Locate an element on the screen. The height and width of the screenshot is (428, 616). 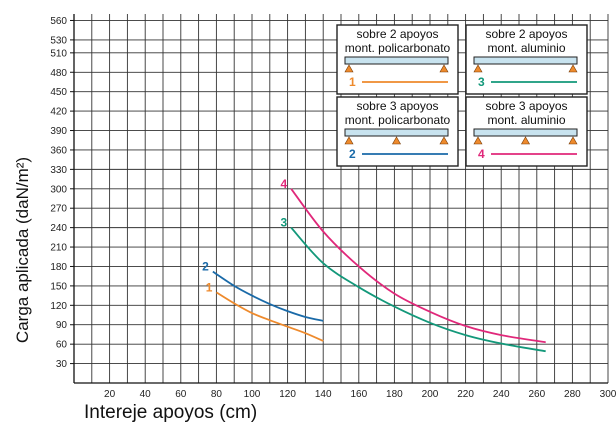
y-tick-label: 210 is located at coordinates (58, 248).